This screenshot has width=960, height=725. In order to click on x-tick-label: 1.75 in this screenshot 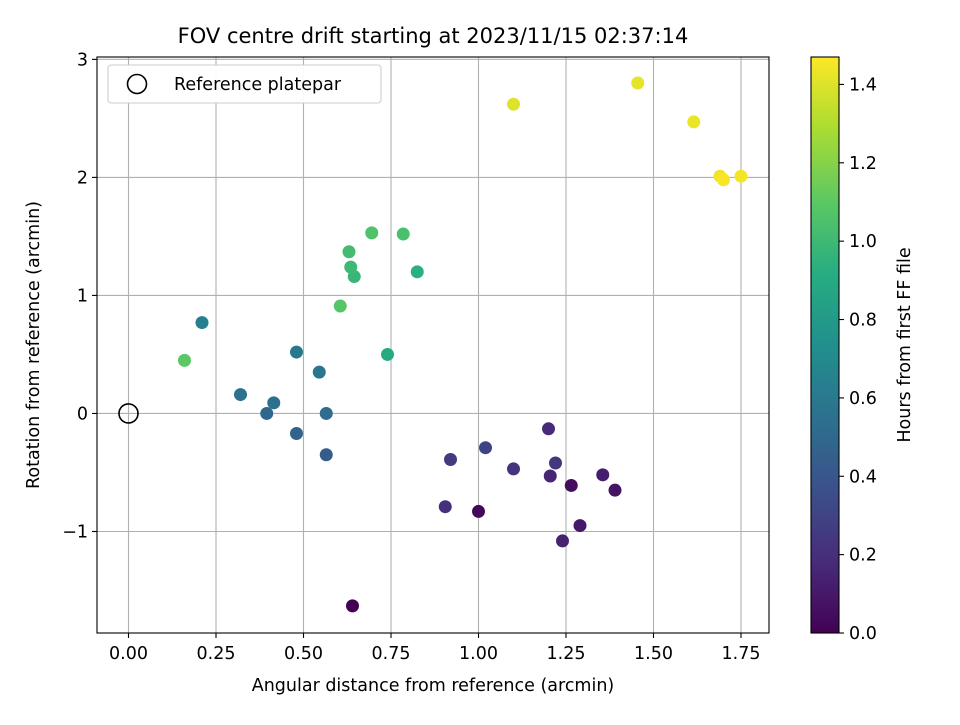, I will do `click(741, 654)`.